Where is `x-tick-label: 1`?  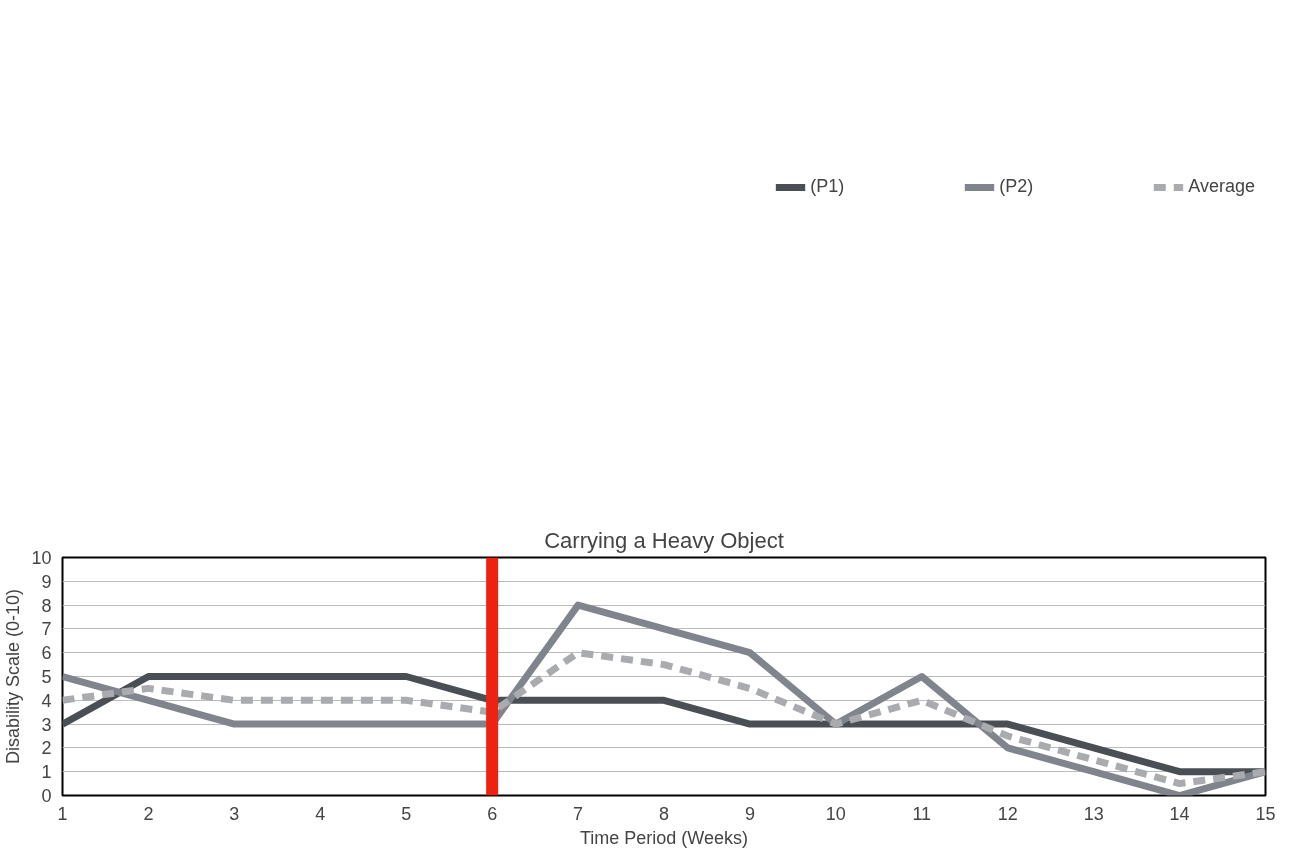
x-tick-label: 1 is located at coordinates (62, 813).